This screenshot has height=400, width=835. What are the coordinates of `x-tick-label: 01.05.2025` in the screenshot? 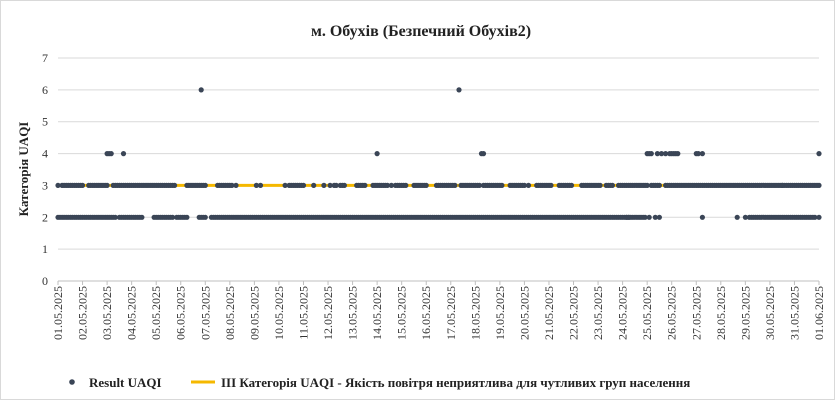 It's located at (58, 313).